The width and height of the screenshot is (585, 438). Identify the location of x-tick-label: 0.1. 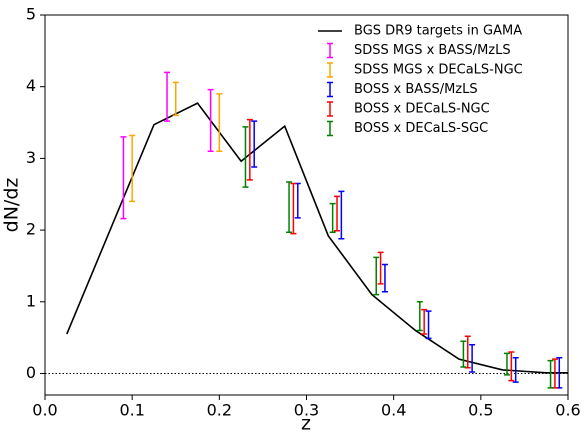
(131, 410).